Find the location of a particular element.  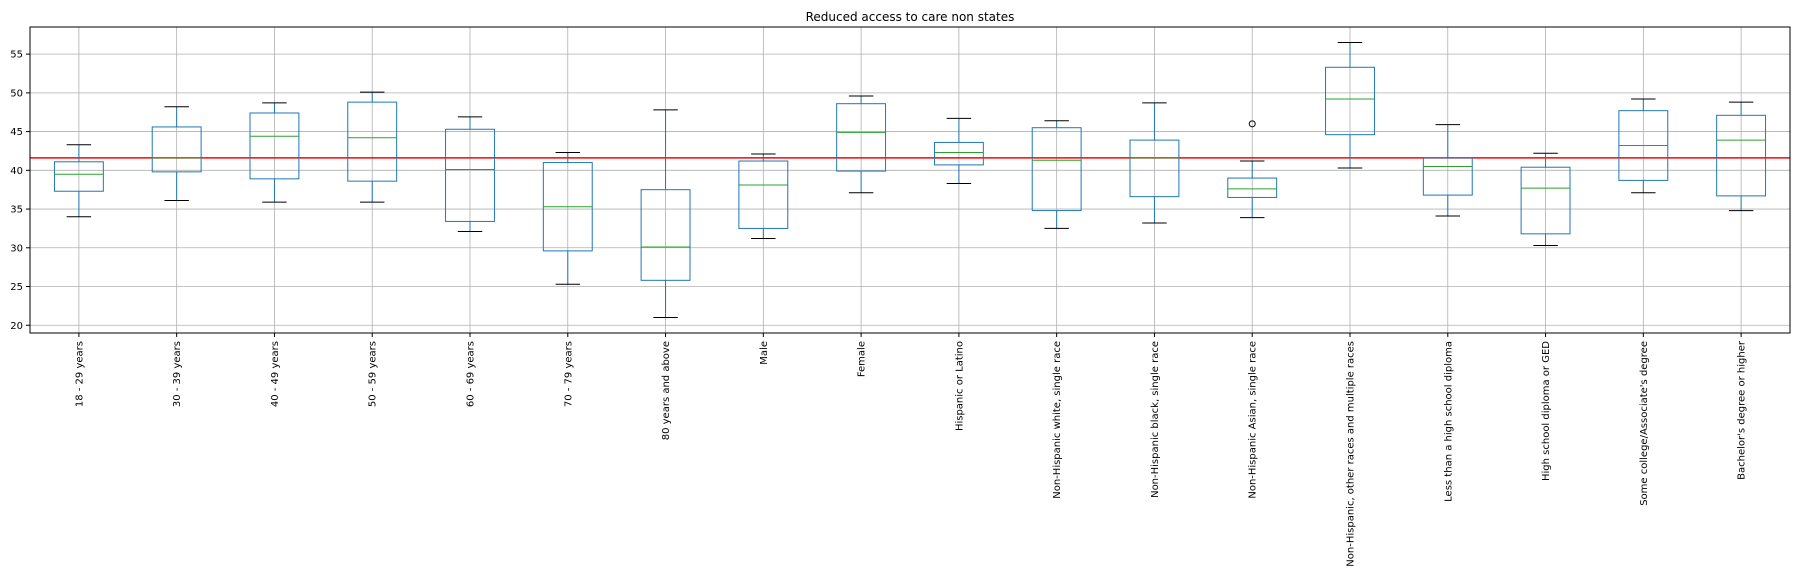

y-axis: 20 25 30 35 40 45 50 55 is located at coordinates (20, 191).